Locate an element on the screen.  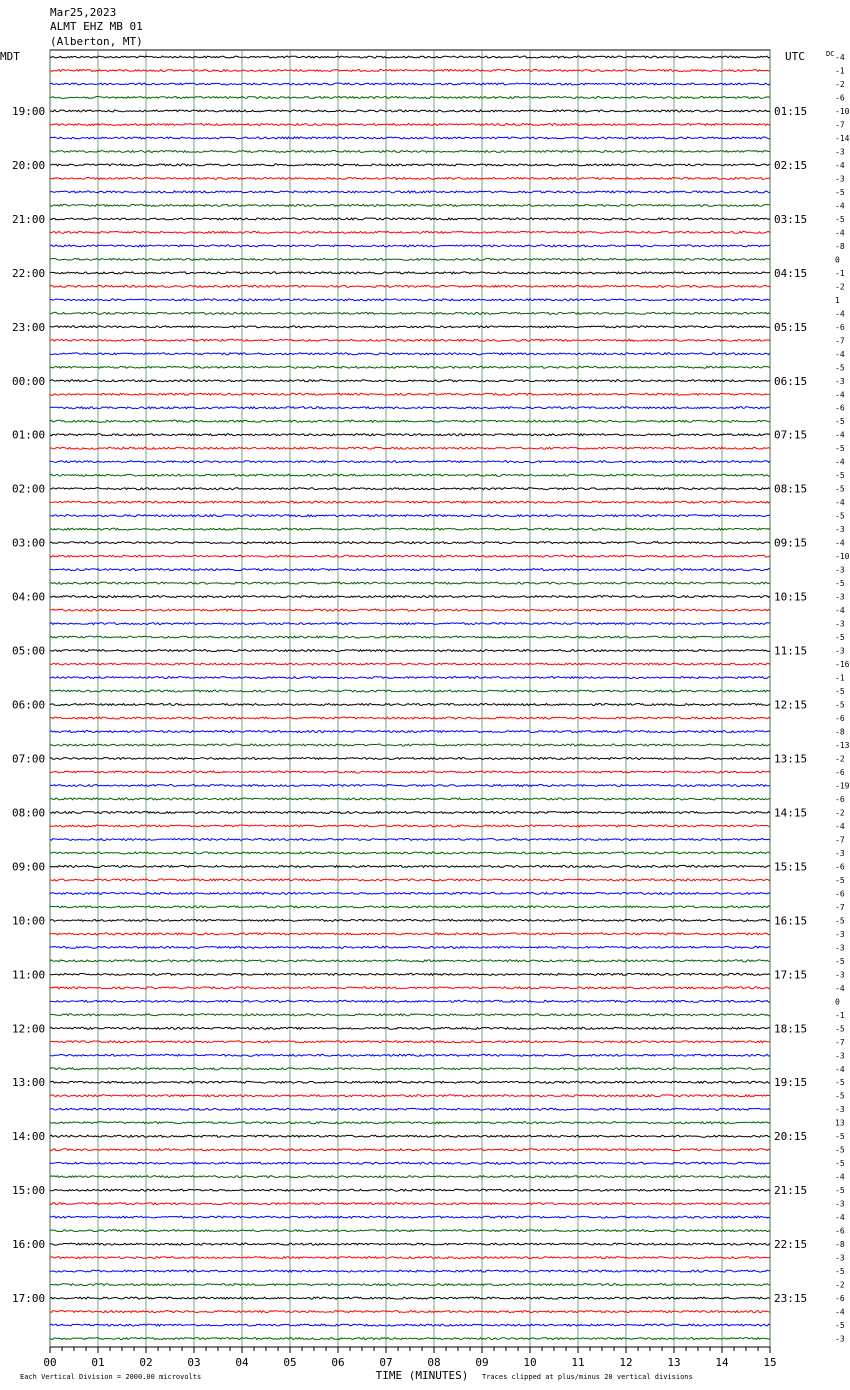
dc-header: DC is located at coordinates (830, 54).